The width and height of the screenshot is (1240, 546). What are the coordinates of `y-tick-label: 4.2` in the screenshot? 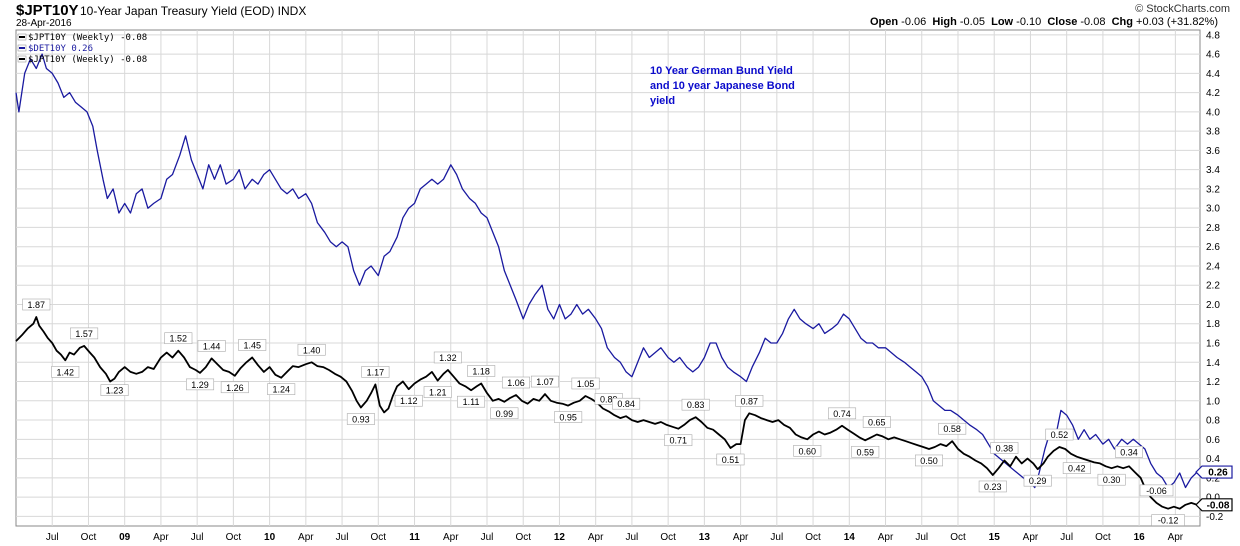 It's located at (1213, 93).